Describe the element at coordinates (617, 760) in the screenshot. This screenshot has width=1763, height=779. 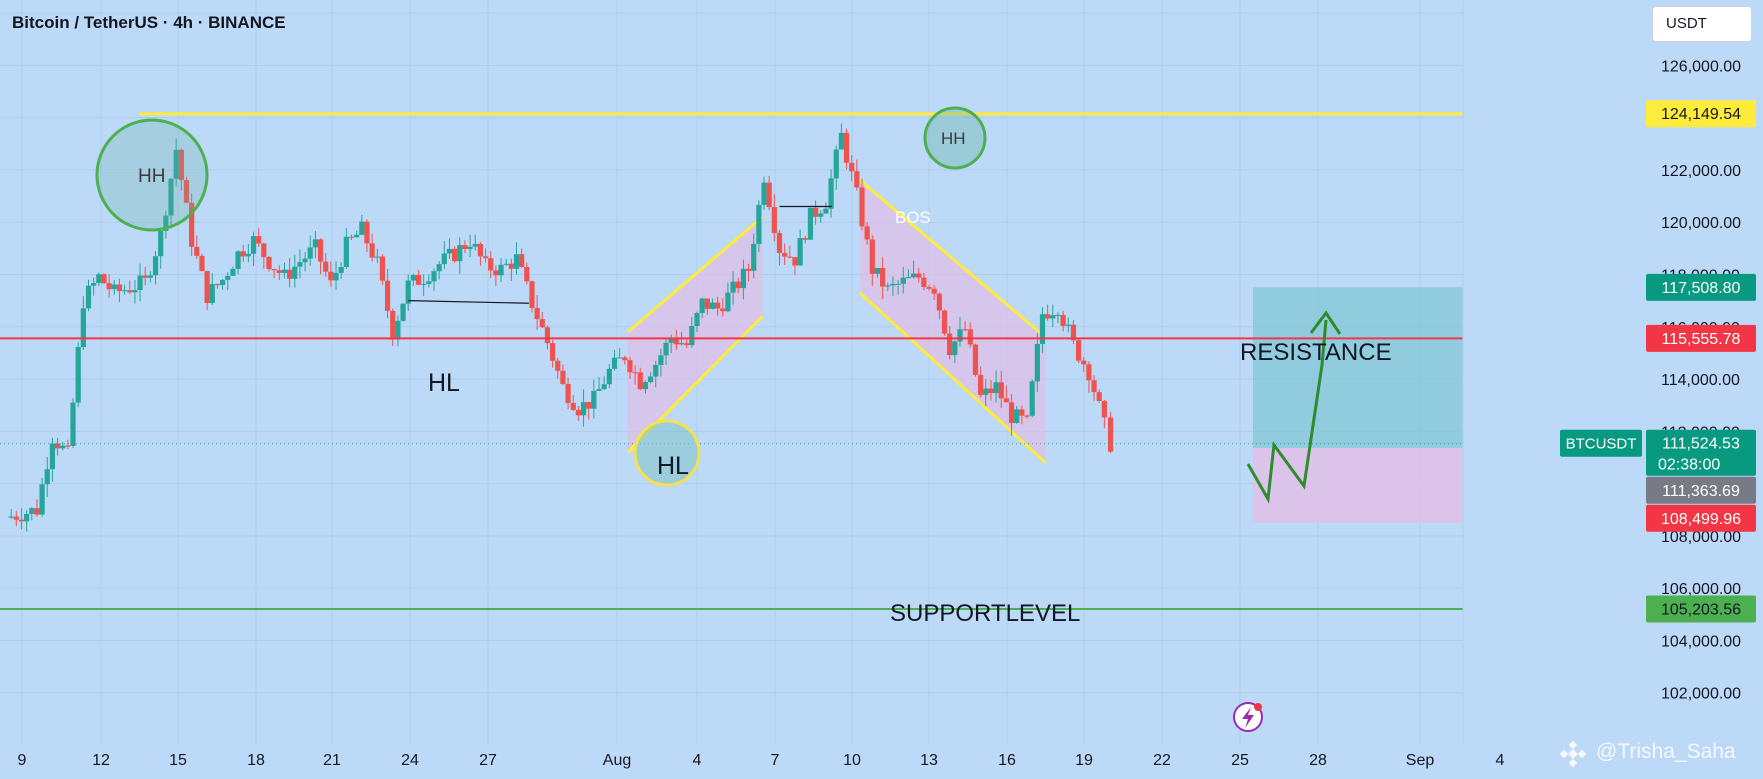
I see `x-tick-label: Aug` at that location.